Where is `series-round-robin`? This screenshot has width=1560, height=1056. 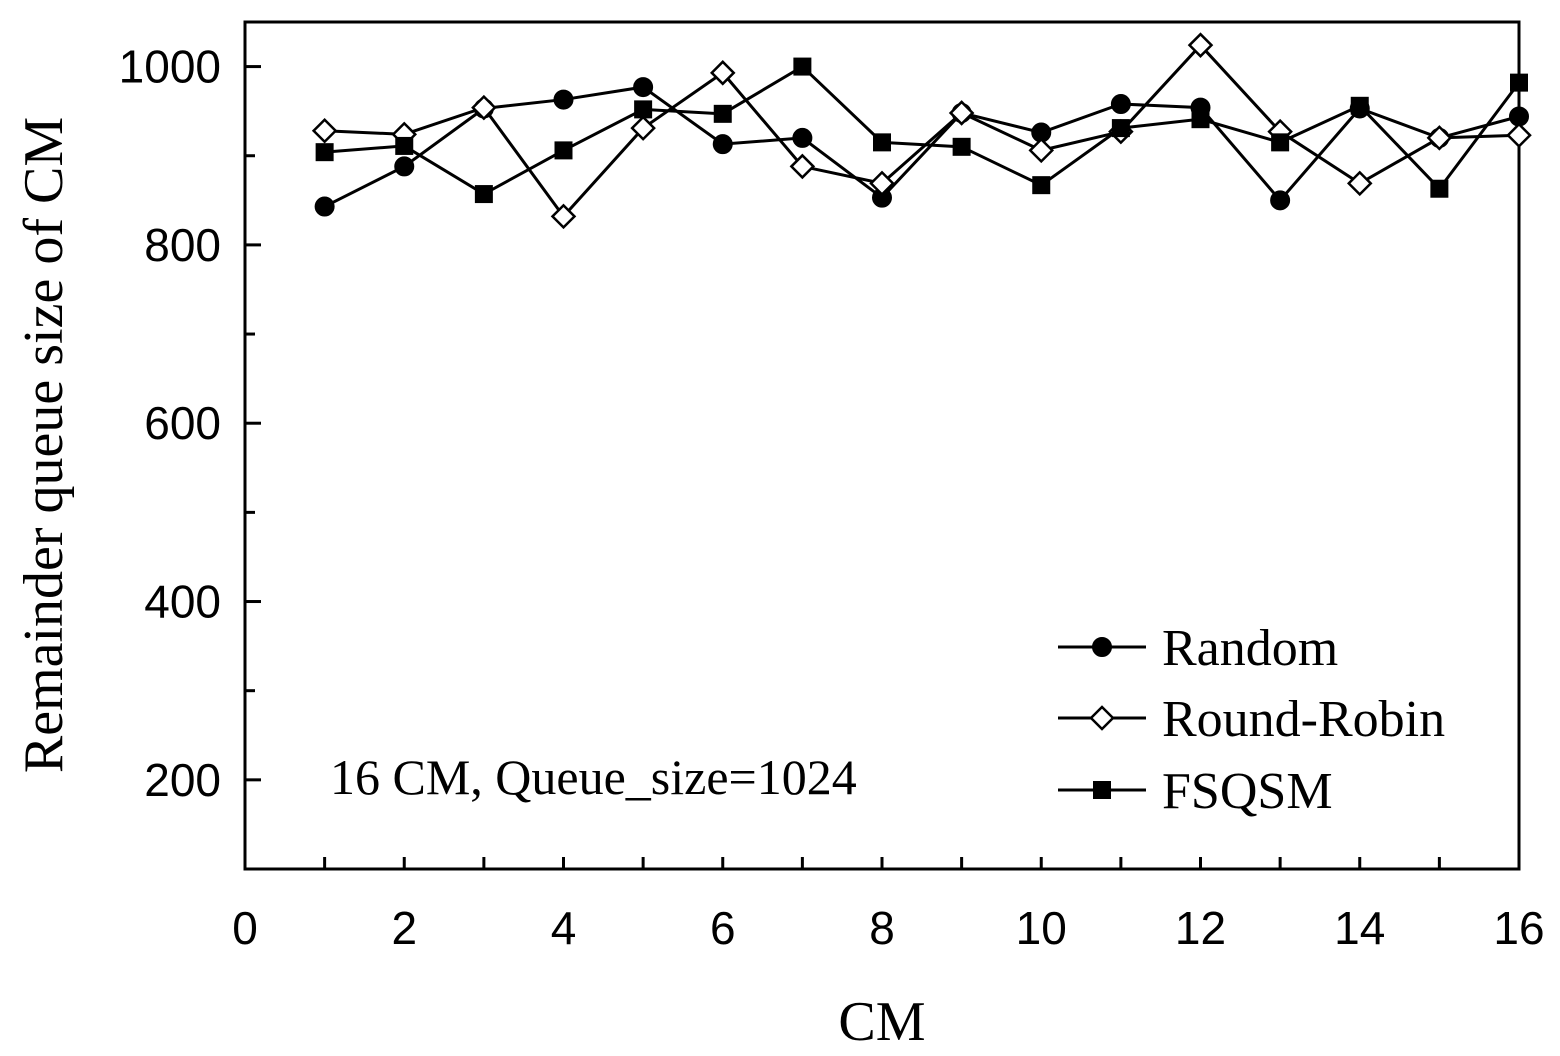
series-round-robin is located at coordinates (921, 131).